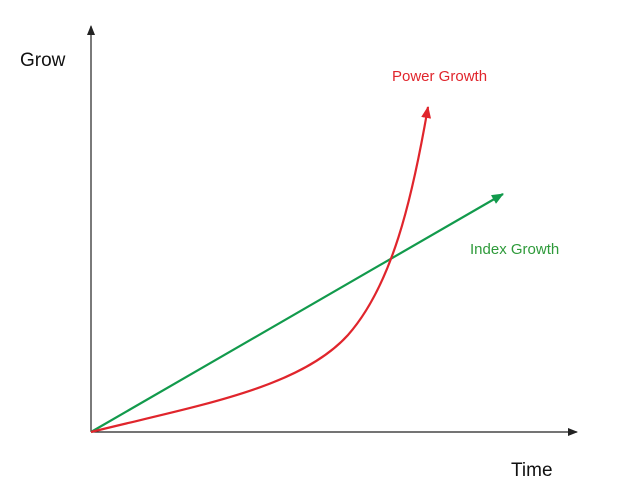  I want to click on power-growth-label: Power Growth, so click(439, 76).